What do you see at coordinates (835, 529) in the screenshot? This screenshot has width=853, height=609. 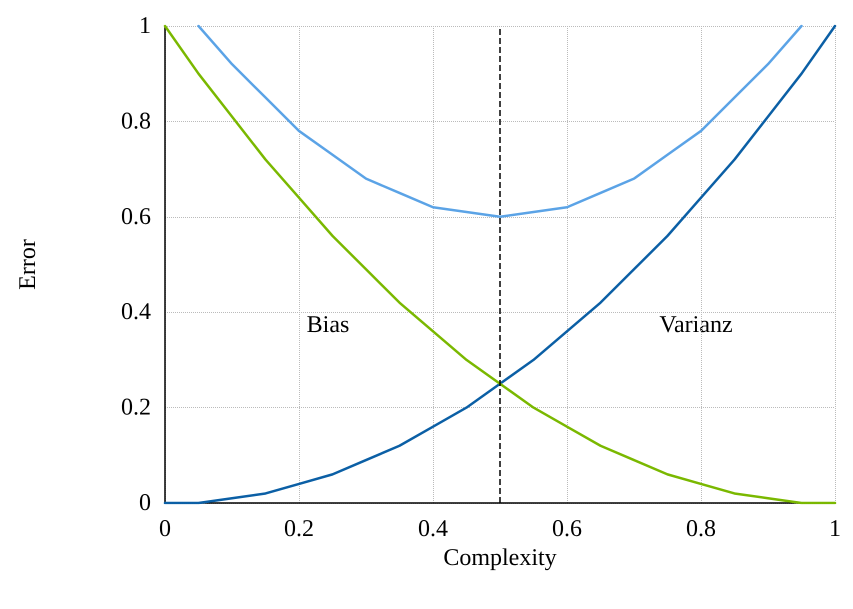 I see `x-tick-label: 1` at bounding box center [835, 529].